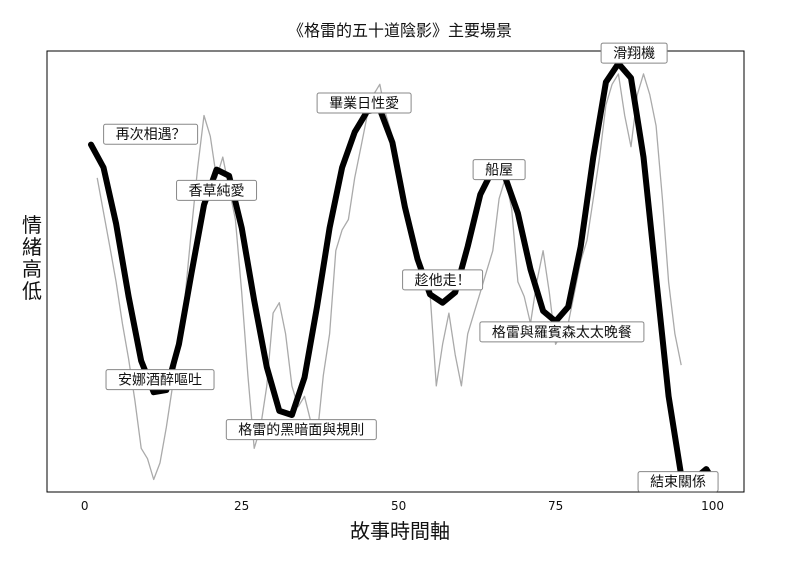  I want to click on annotation: 滑翔機, so click(634, 53).